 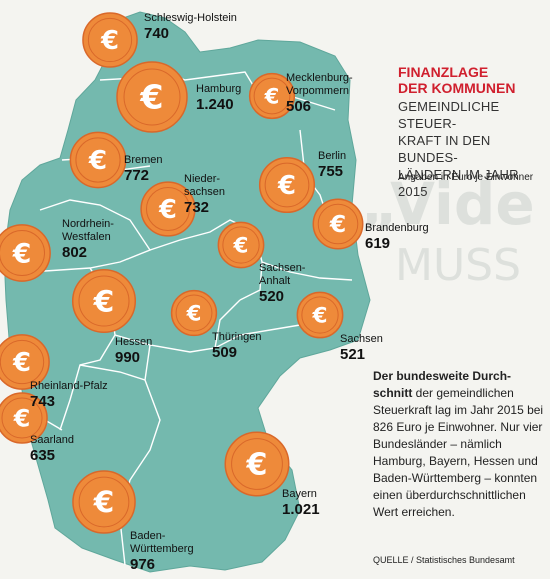 What do you see at coordinates (86, 237) in the screenshot?
I see `region-name: Westfalen` at bounding box center [86, 237].